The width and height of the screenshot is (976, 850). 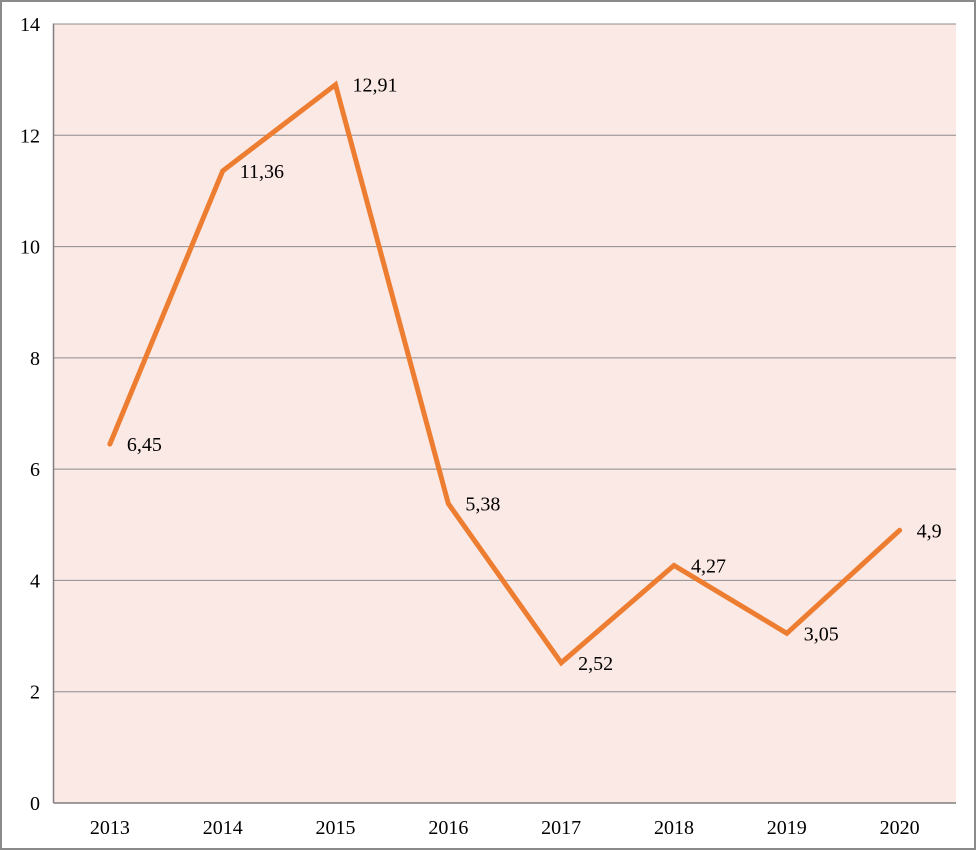 What do you see at coordinates (35, 359) in the screenshot?
I see `y-axis-tick-label: 8` at bounding box center [35, 359].